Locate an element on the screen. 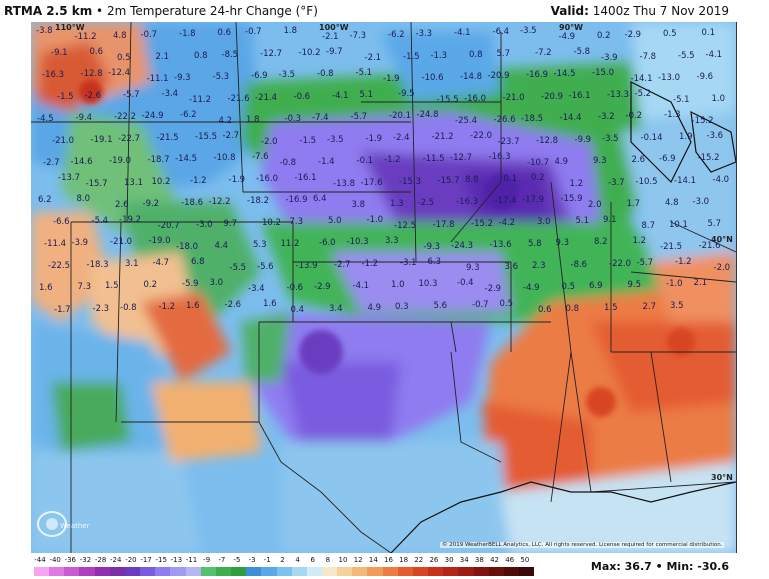 Image resolution: width=769 pixels, height=579 pixels. station-value: -17.9 is located at coordinates (533, 200).